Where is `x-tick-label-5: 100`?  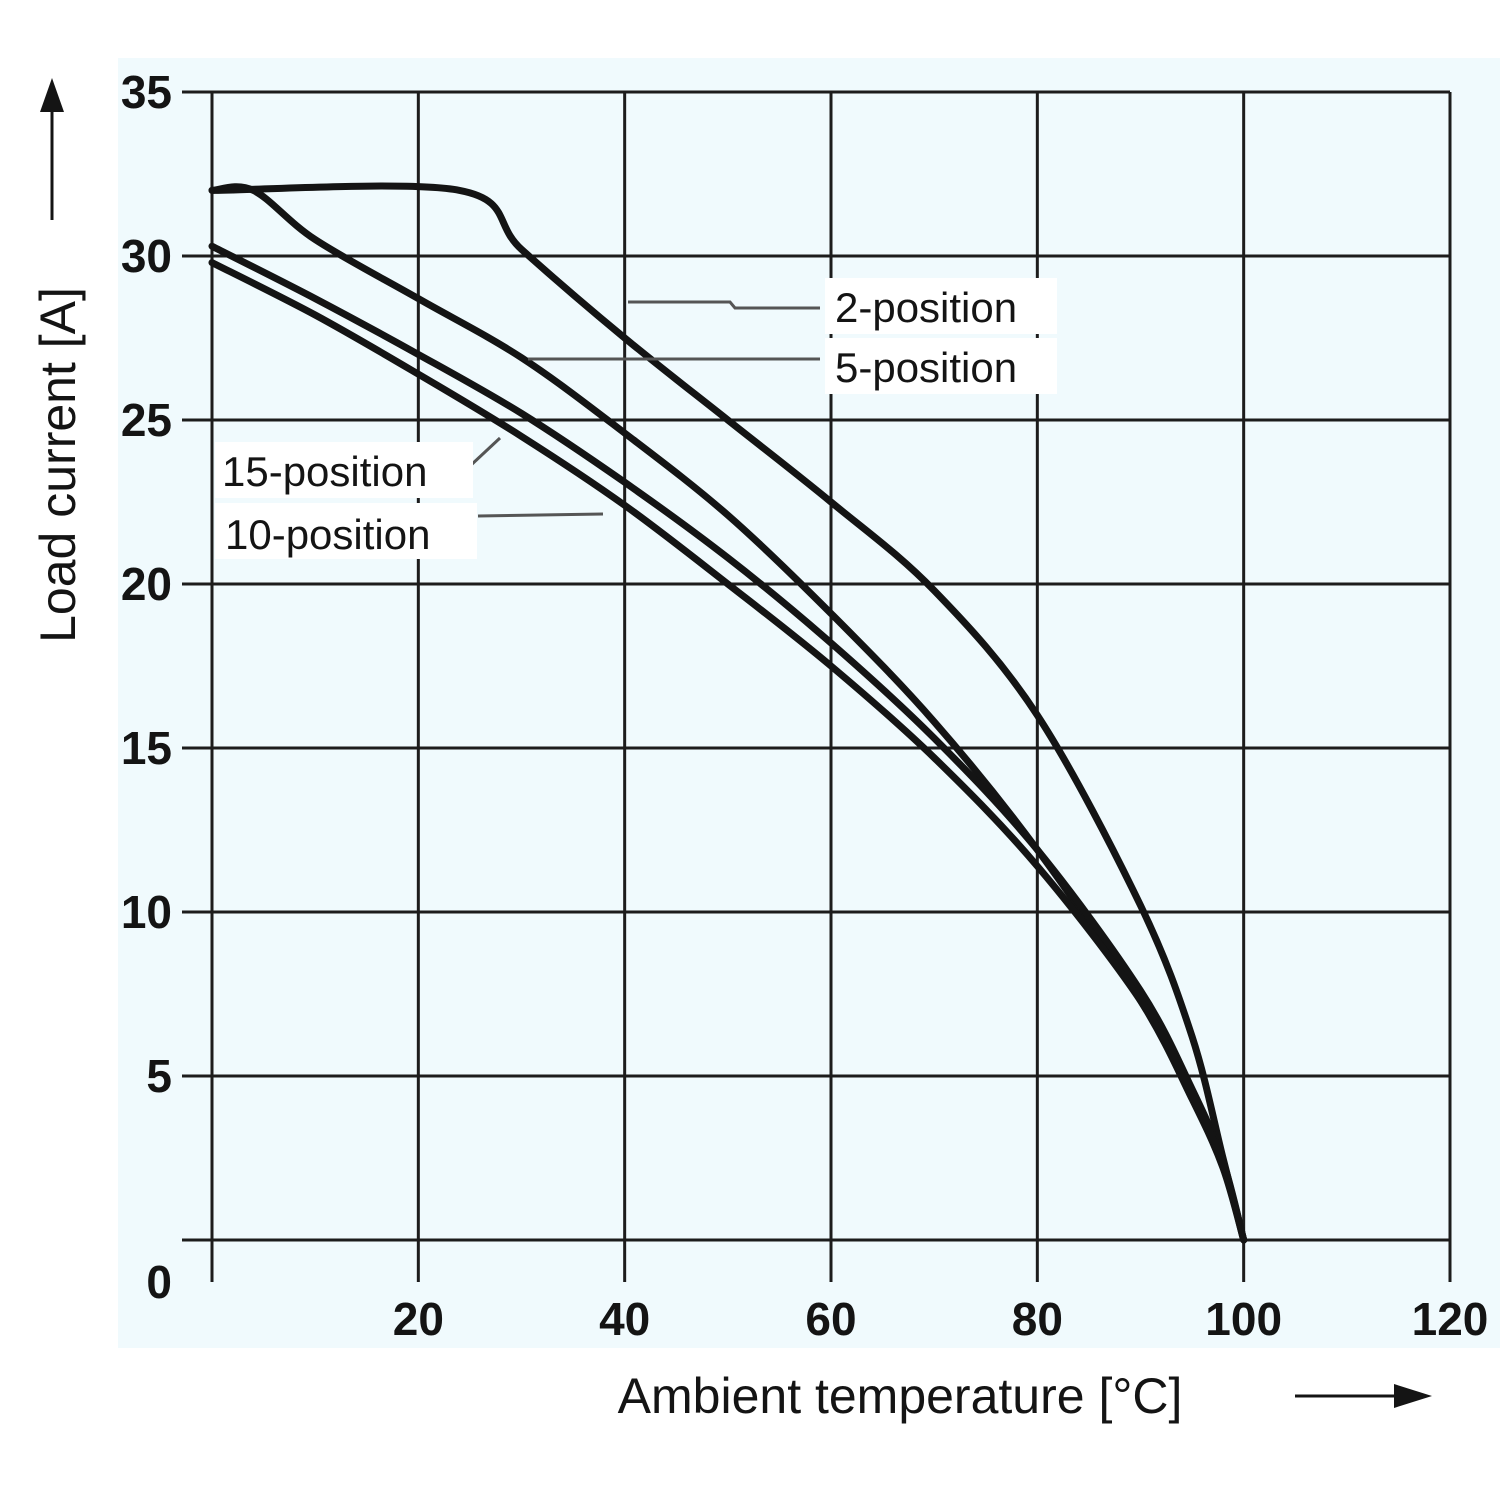
x-tick-label-5: 100 is located at coordinates (1243, 1319).